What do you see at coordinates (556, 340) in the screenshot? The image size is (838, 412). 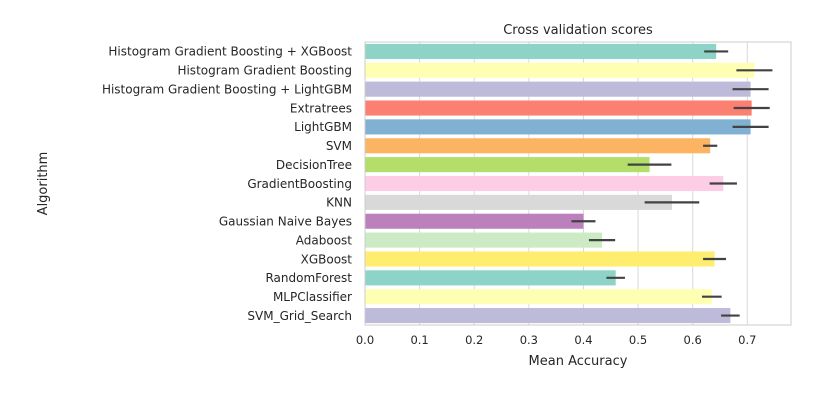 I see `x-tick-labels: 0.0 0.1 0.2 0.3 0.4 0.5 0.6 0.7` at bounding box center [556, 340].